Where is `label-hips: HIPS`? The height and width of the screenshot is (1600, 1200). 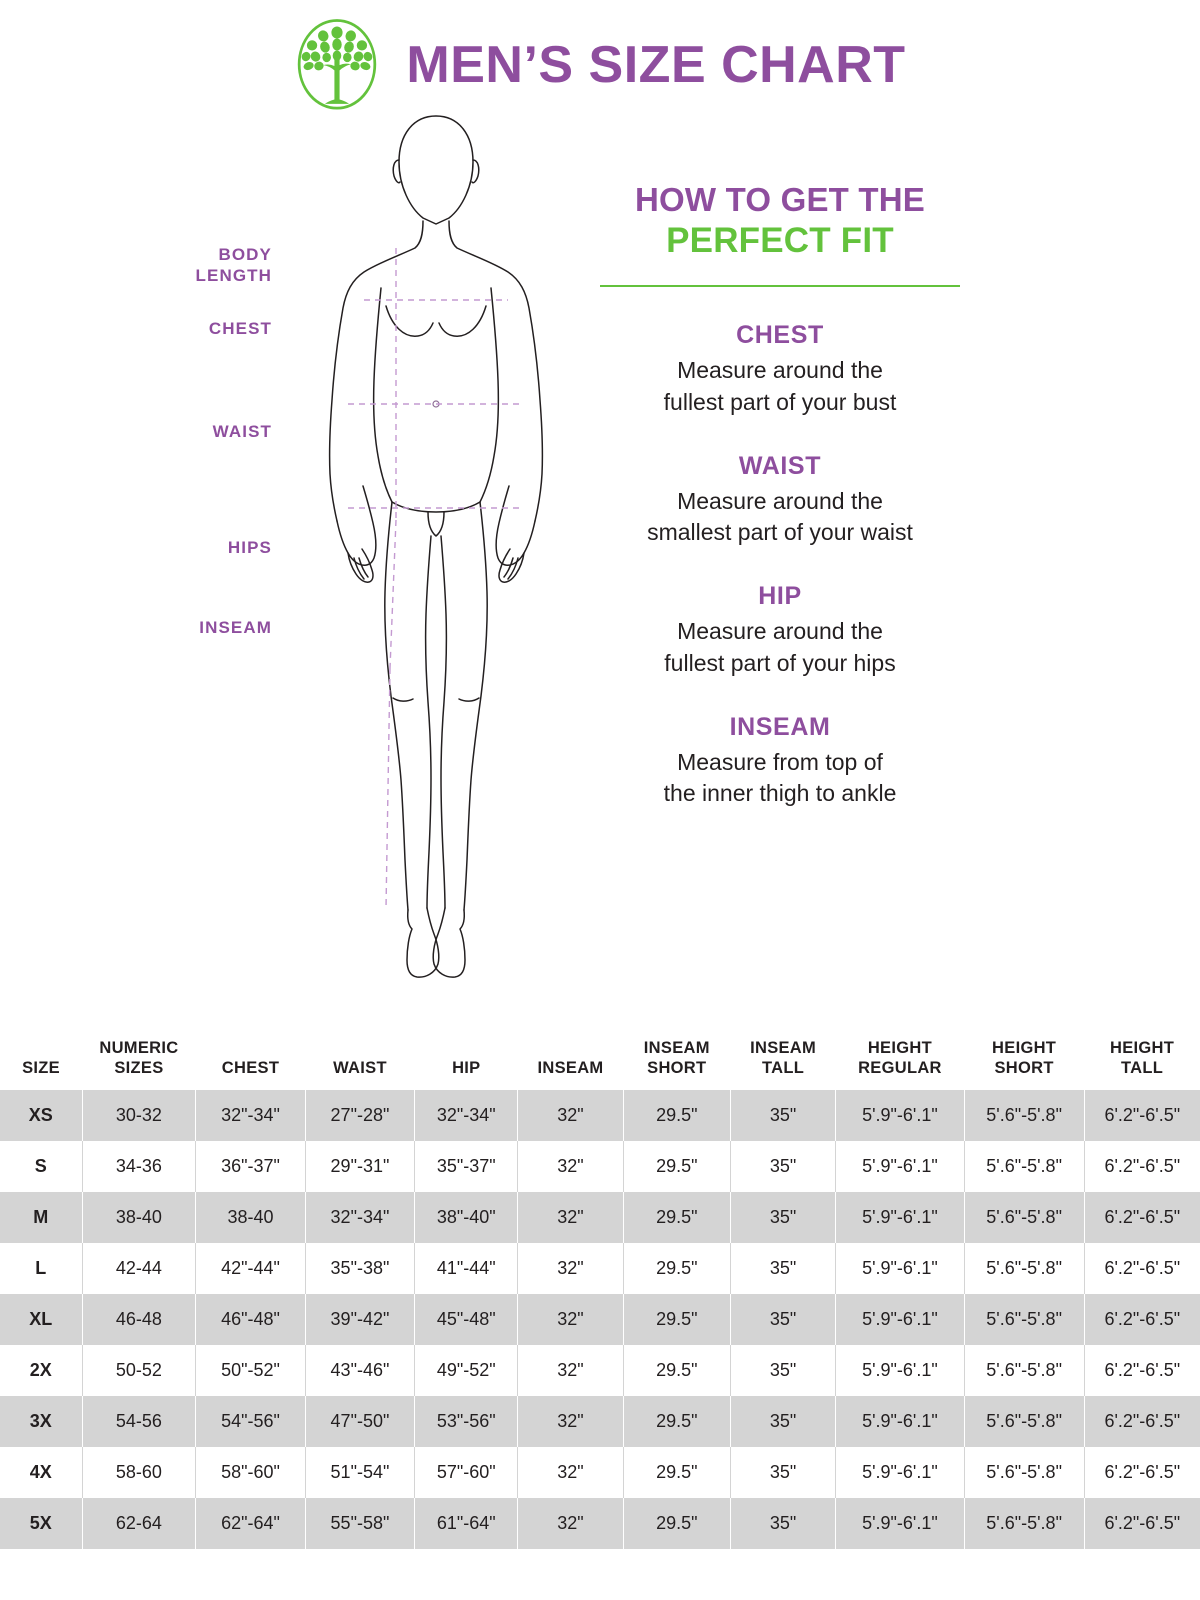 label-hips: HIPS is located at coordinates (249, 547).